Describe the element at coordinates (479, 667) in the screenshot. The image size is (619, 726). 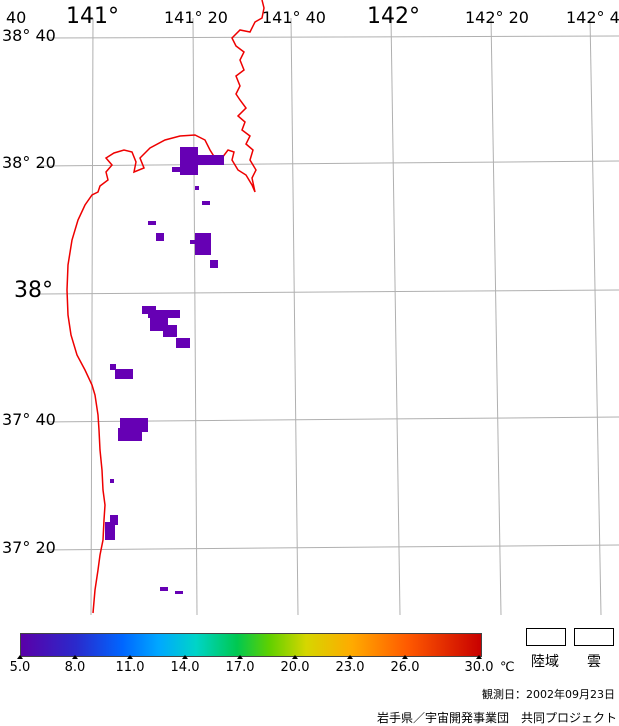
I see `colorbar-tick-label: 30.0` at that location.